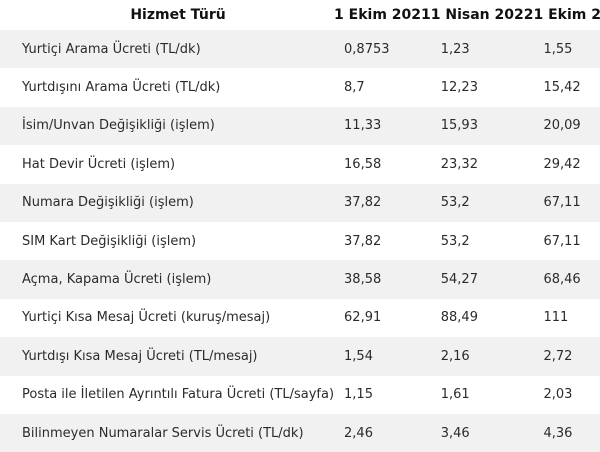  What do you see at coordinates (108, 203) in the screenshot?
I see `service-name: Numara Değişikliği (işlem)` at bounding box center [108, 203].